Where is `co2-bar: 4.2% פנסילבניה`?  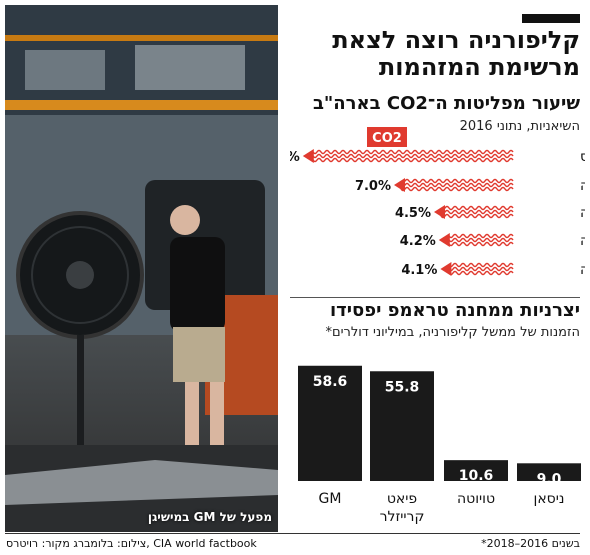 co2-bar: 4.2% פנסילבניה is located at coordinates (492, 241).